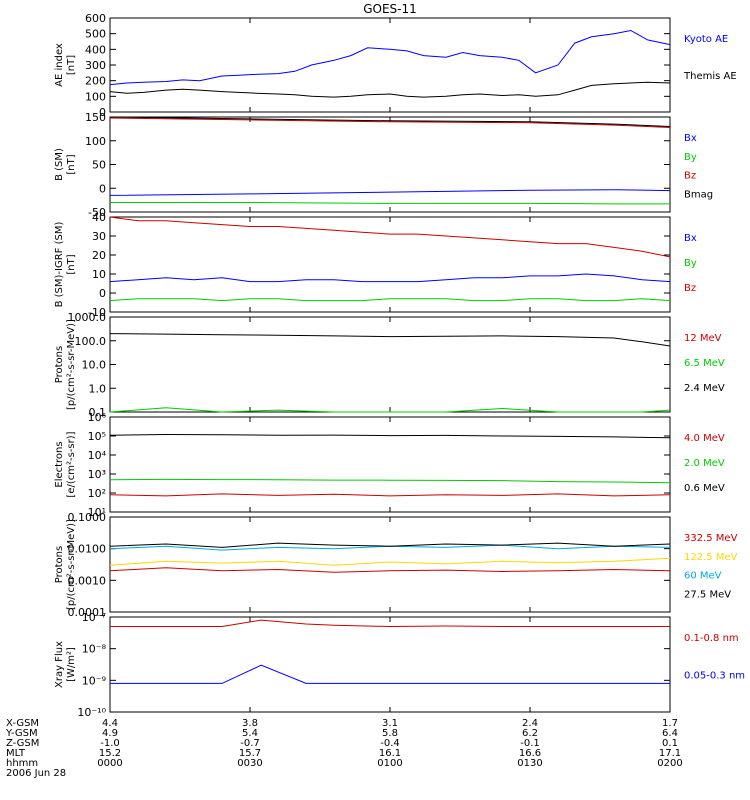 The height and width of the screenshot is (800, 750). I want to click on y-tick-label: 0, so click(102, 112).